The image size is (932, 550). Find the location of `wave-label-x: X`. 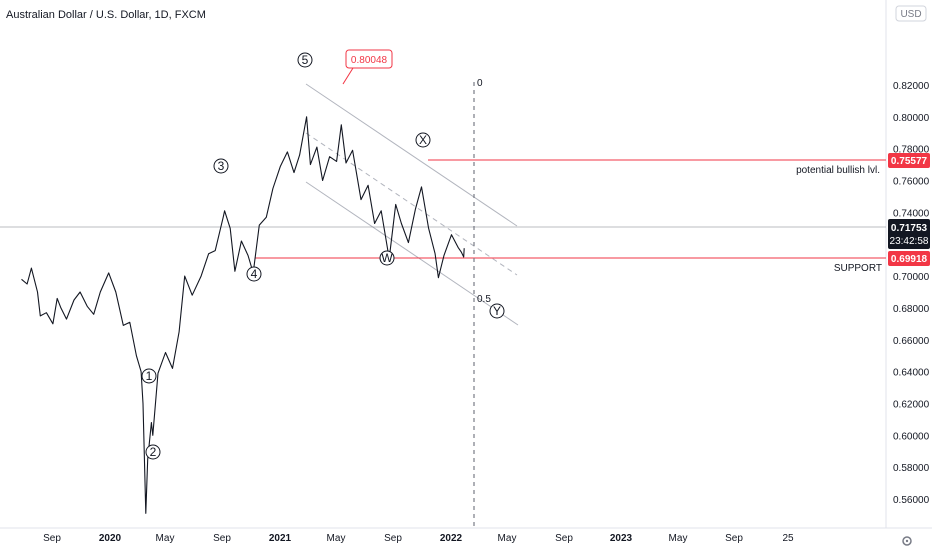

wave-label-x: X is located at coordinates (423, 140).